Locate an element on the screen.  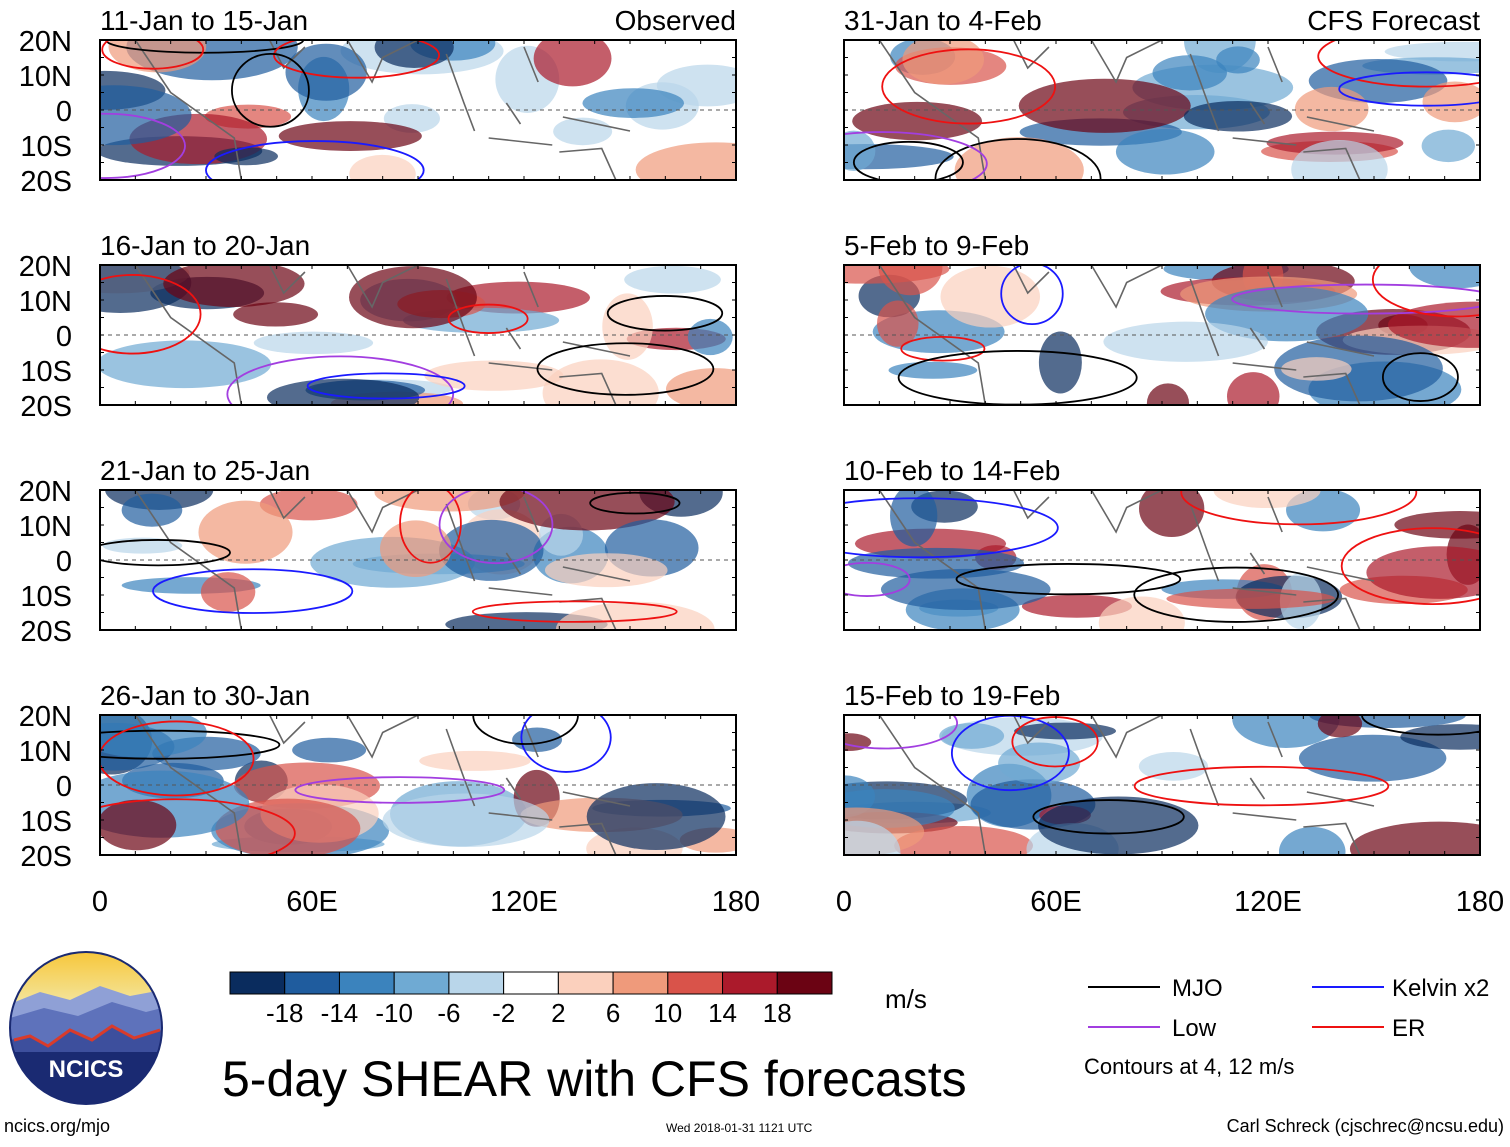
map-panel: 11-Jan to 15-Jan Observed is located at coordinates (418, 93).